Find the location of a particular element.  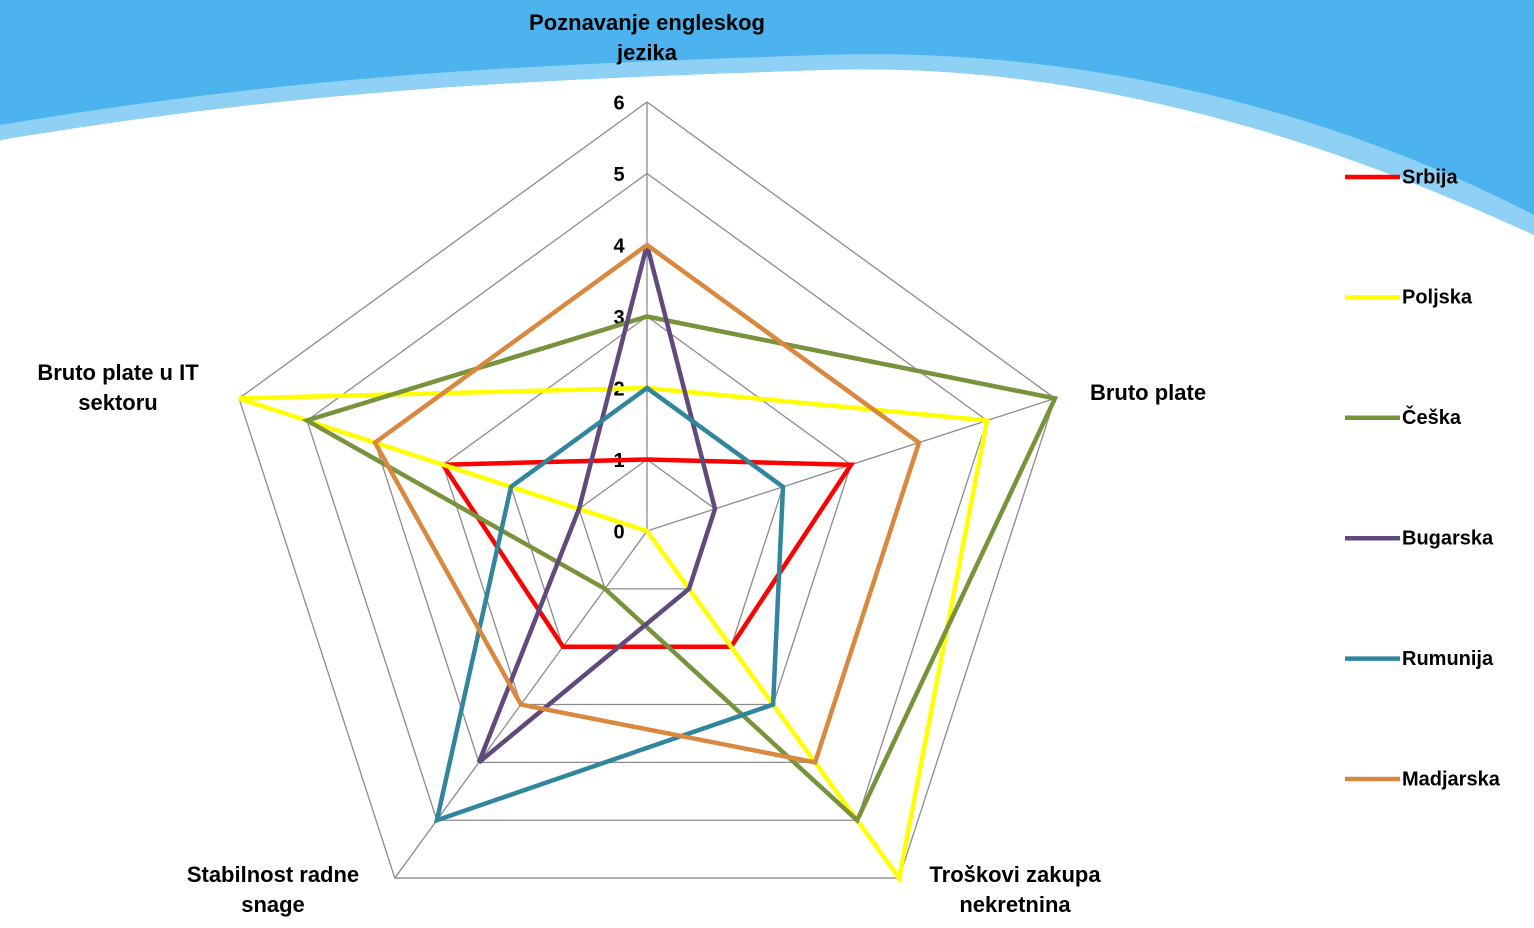

r-tick-label: 0 is located at coordinates (618, 532).